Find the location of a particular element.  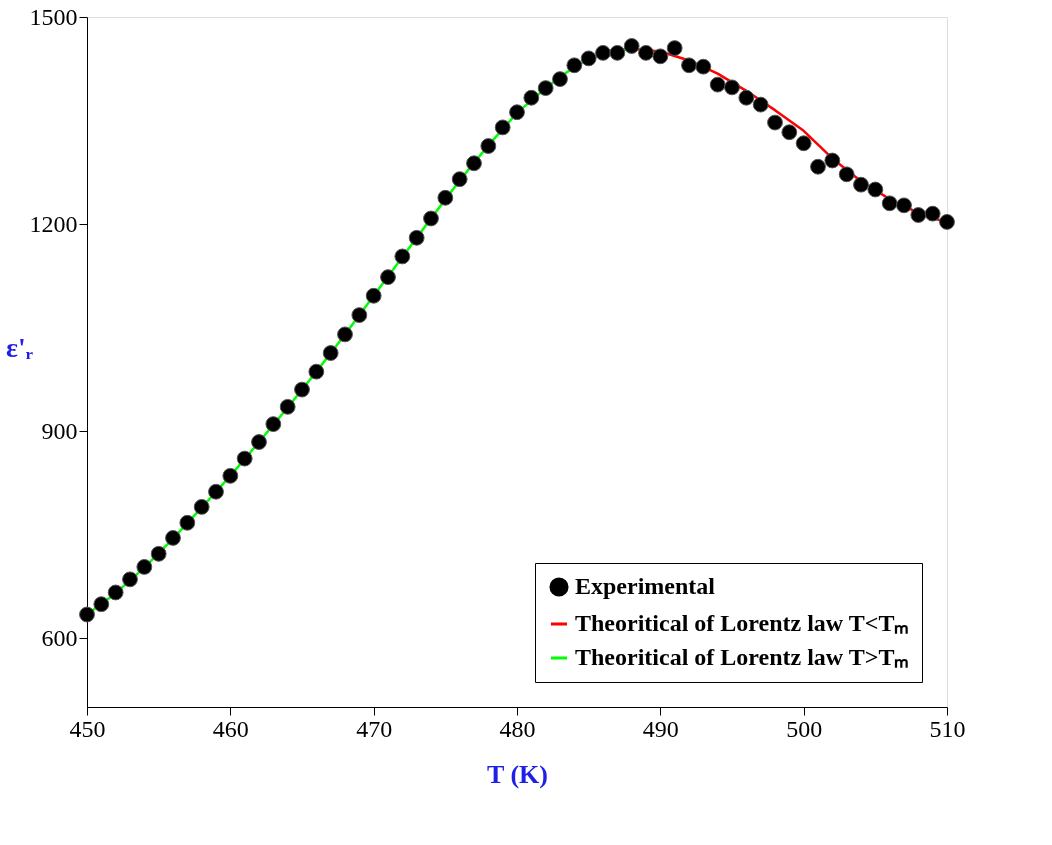

x-tick-label: 460 is located at coordinates (230, 728).